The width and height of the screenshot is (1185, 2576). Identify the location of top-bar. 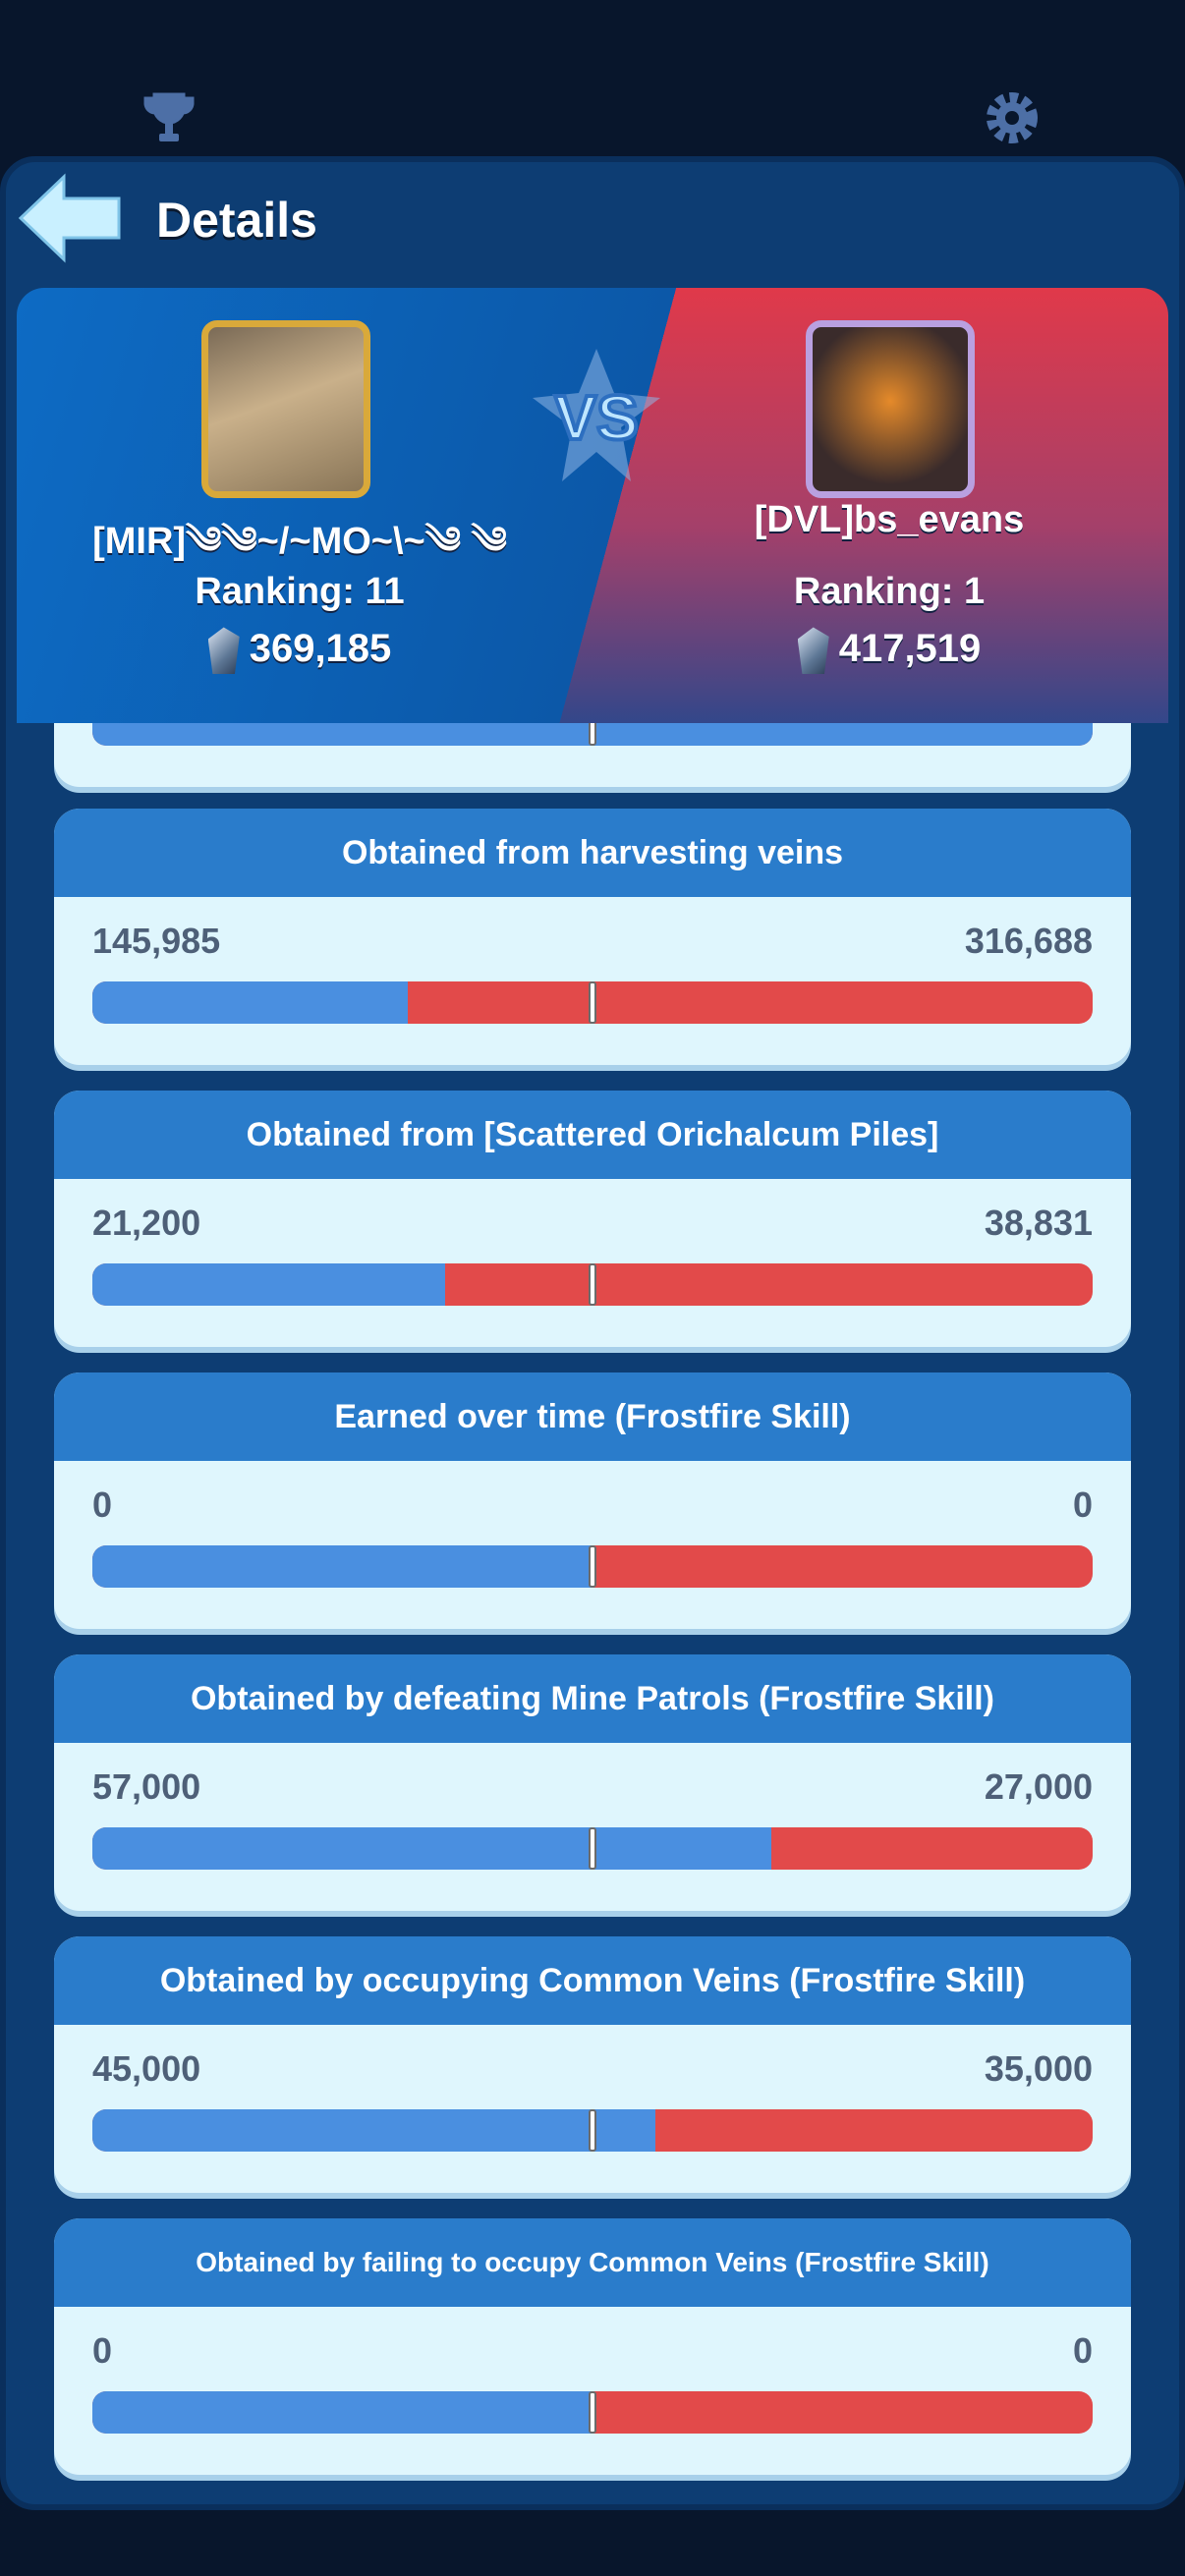
(592, 78).